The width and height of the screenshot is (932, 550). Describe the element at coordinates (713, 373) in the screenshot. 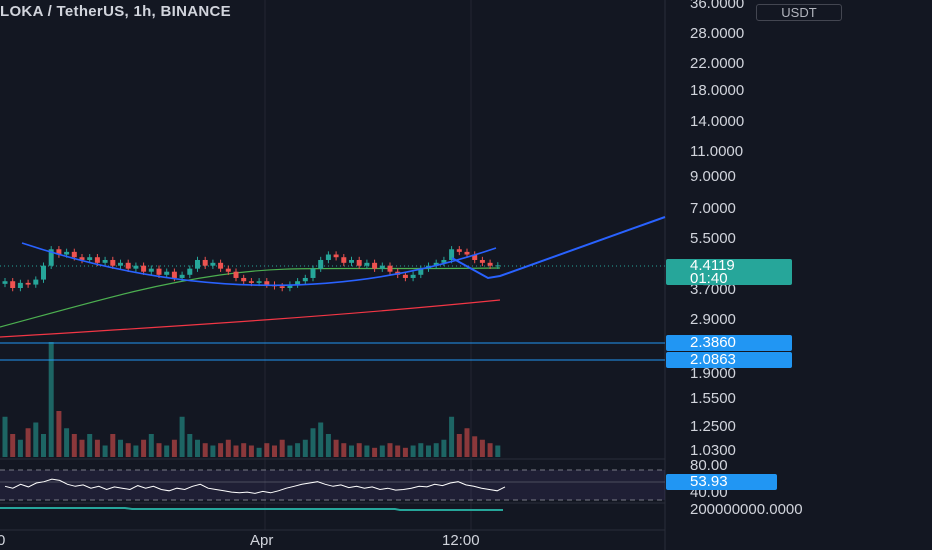

I see `price-label: 1.9000` at that location.